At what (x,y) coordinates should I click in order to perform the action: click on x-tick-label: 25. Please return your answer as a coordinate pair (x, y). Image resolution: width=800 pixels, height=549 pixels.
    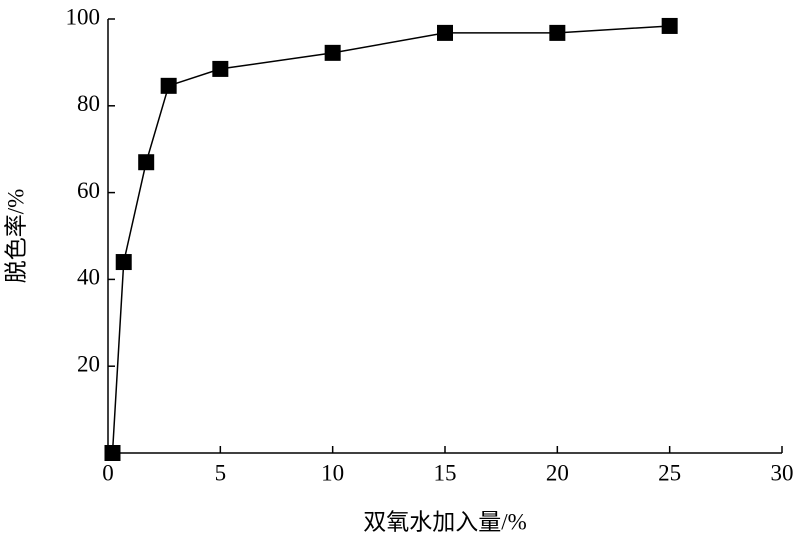
    Looking at the image, I should click on (669, 472).